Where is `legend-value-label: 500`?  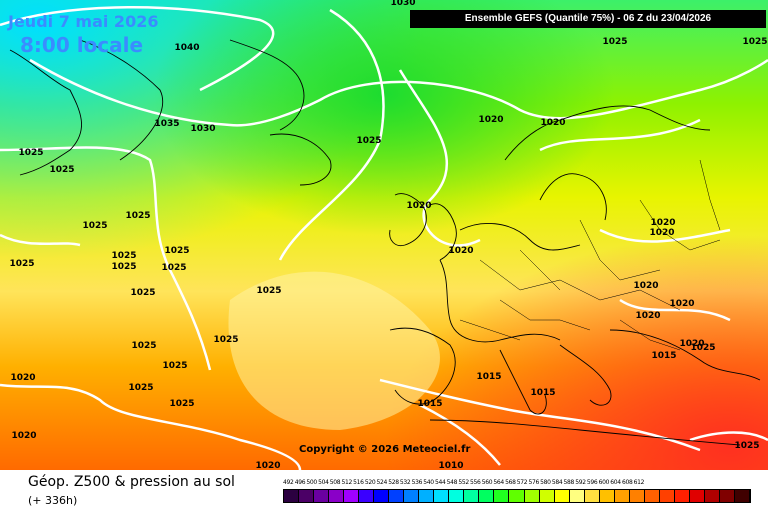
legend-value-label: 500 is located at coordinates (311, 482).